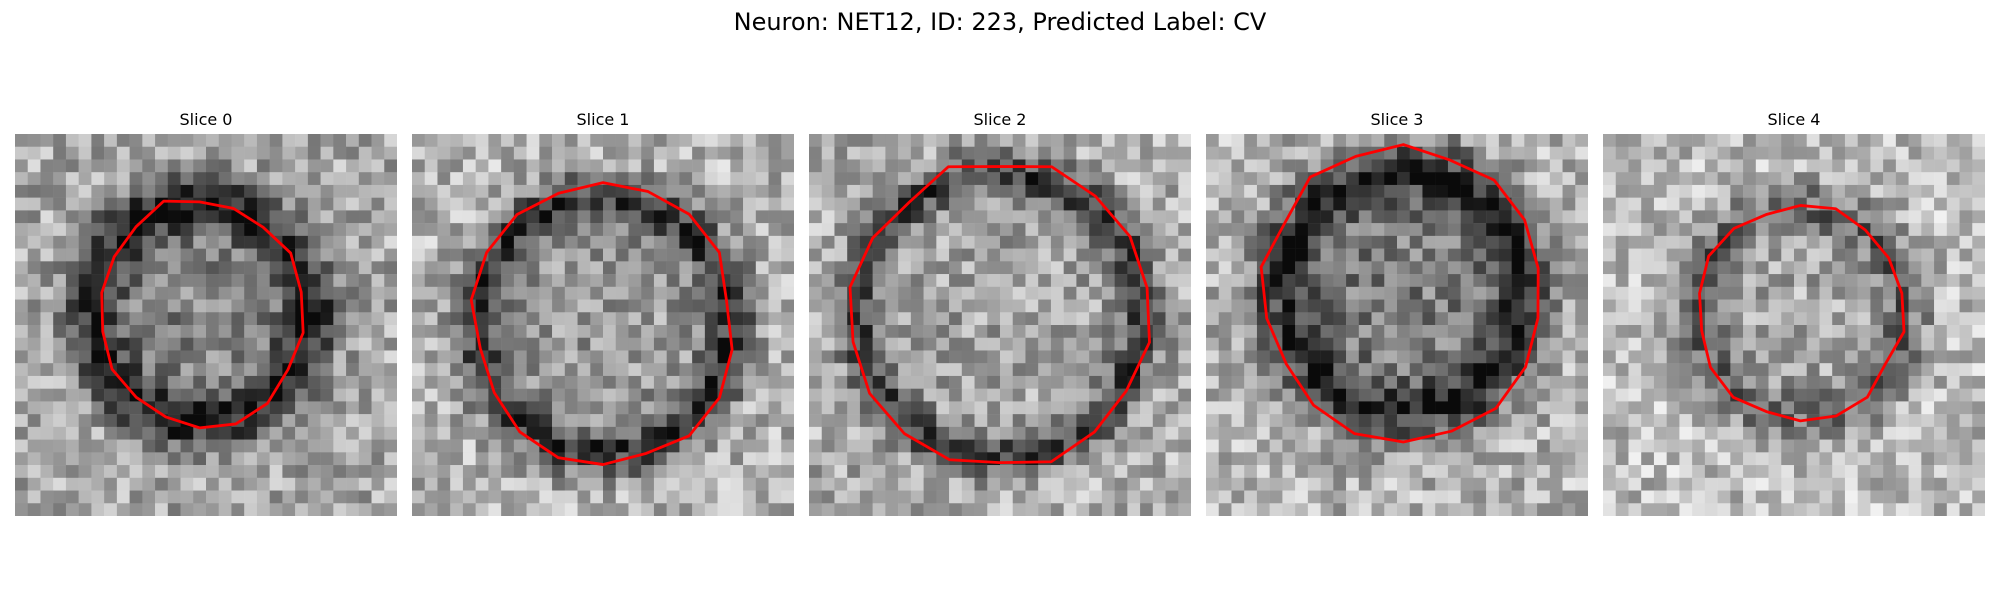  Describe the element at coordinates (603, 119) in the screenshot. I see `slice-label-1: Slice 1` at that location.